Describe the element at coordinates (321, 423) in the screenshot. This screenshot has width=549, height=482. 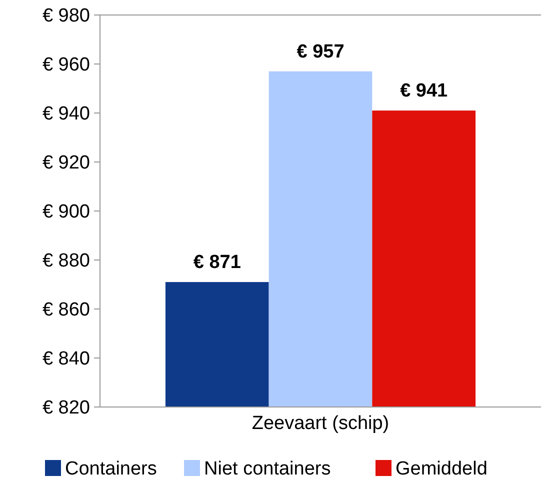
I see `x-tick-label: Zeevaart (schip)` at that location.